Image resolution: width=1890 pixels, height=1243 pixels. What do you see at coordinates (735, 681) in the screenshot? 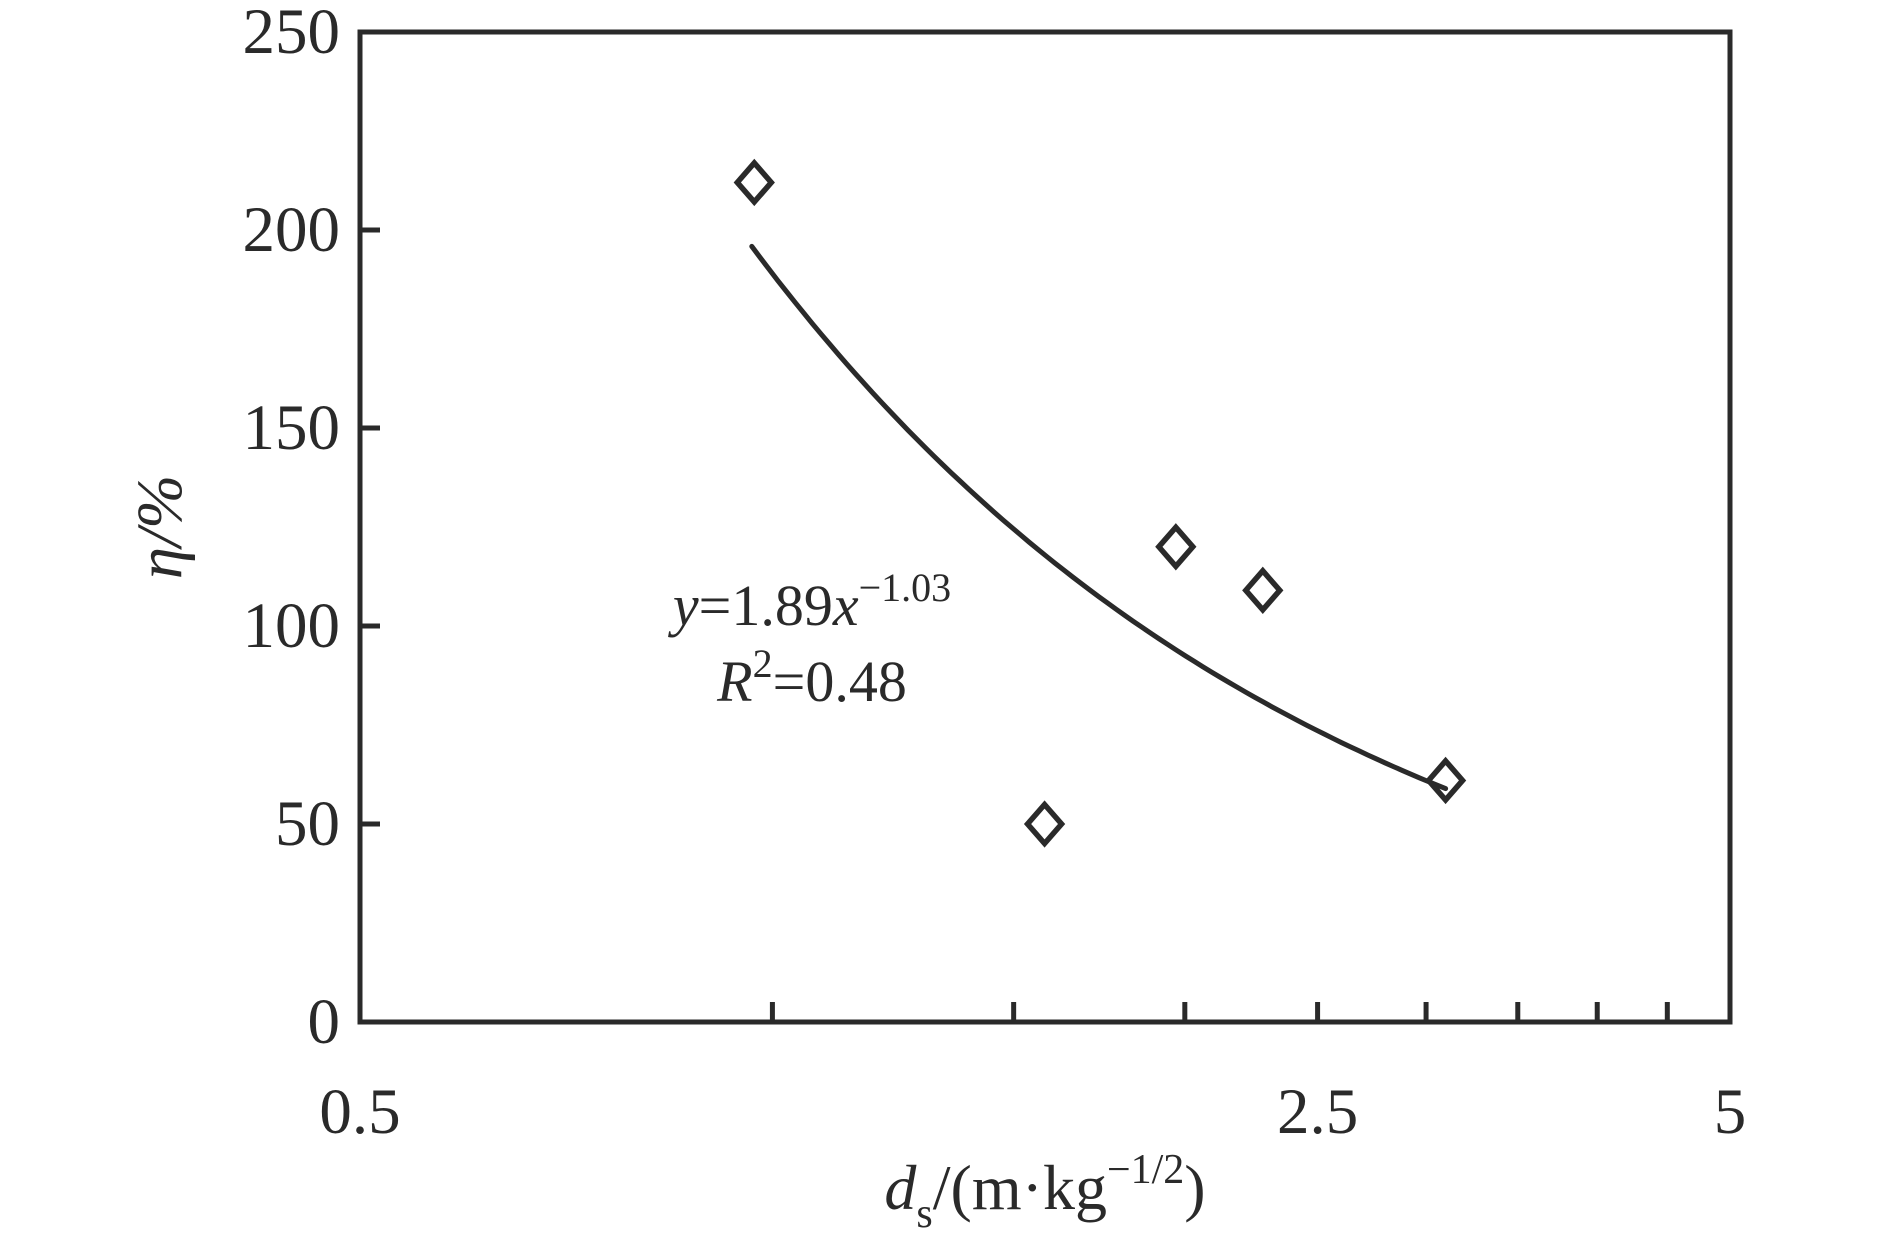
I see `r-squared-symbol: R` at bounding box center [735, 681].